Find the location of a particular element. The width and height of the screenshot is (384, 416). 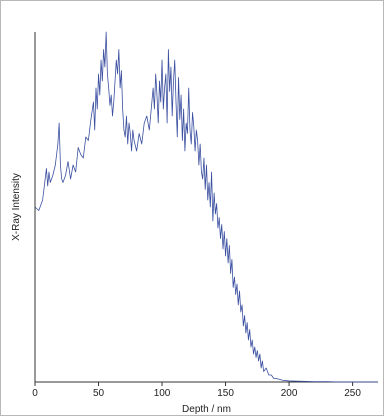

x-tick-label: 200 is located at coordinates (289, 393).